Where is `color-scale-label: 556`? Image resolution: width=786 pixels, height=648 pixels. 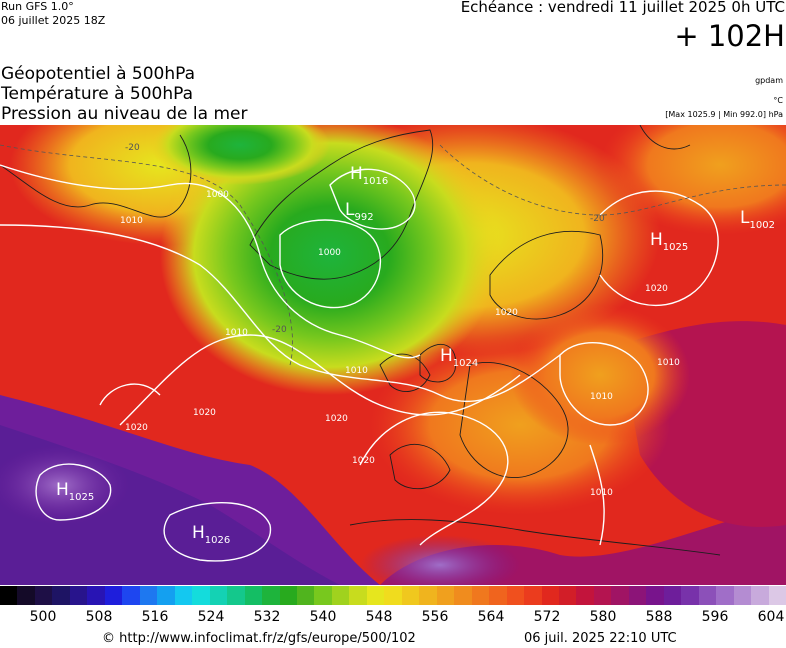
color-scale-label: 556 is located at coordinates (435, 617).